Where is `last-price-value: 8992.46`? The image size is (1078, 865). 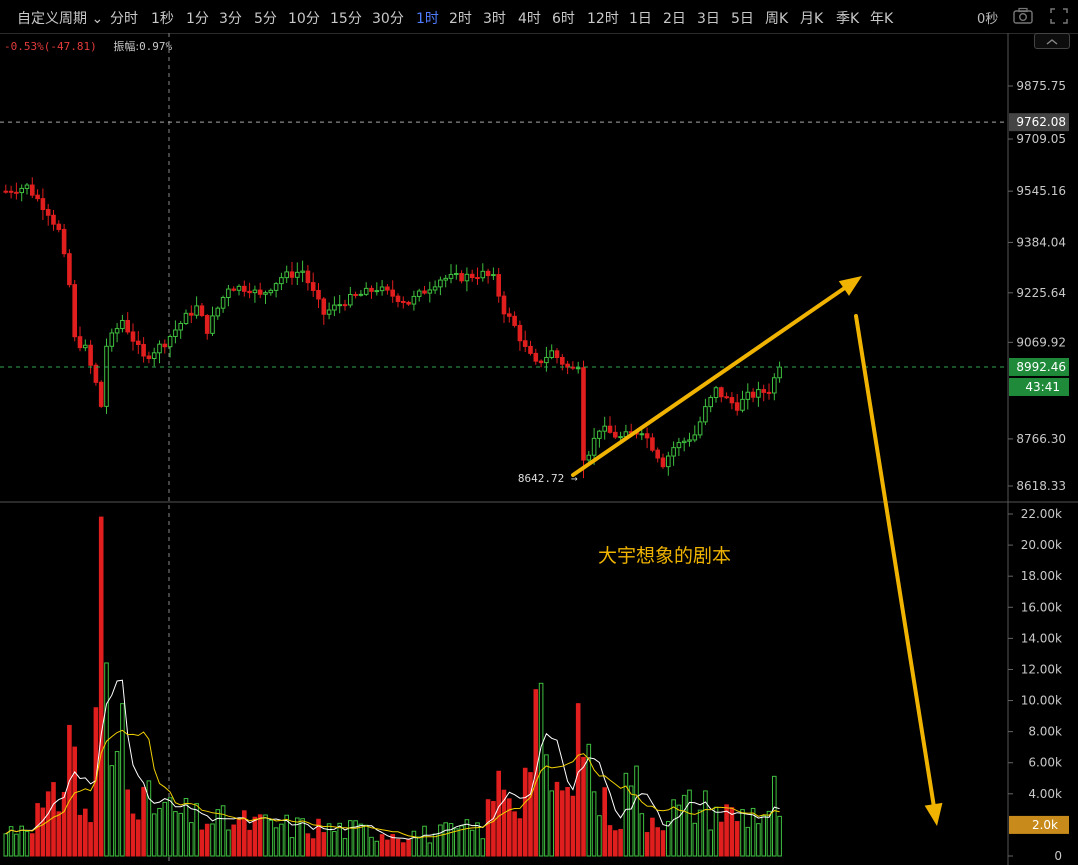
last-price-value: 8992.46 is located at coordinates (1041, 367).